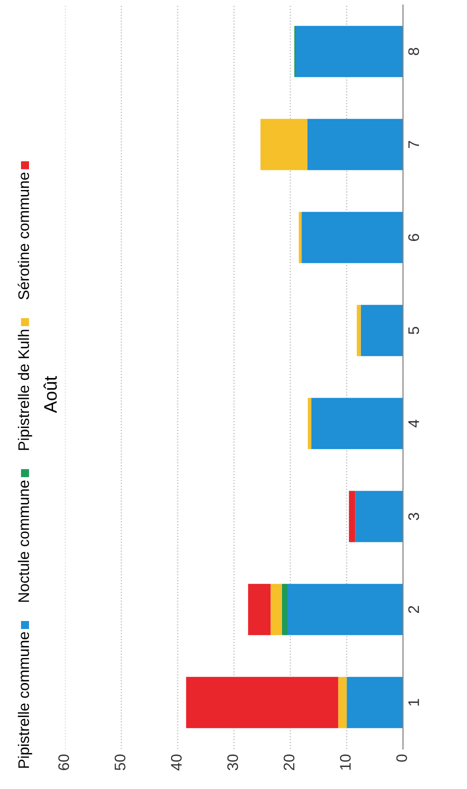 The image size is (467, 789). What do you see at coordinates (413, 424) in the screenshot?
I see `y-tick-label: 4` at bounding box center [413, 424].